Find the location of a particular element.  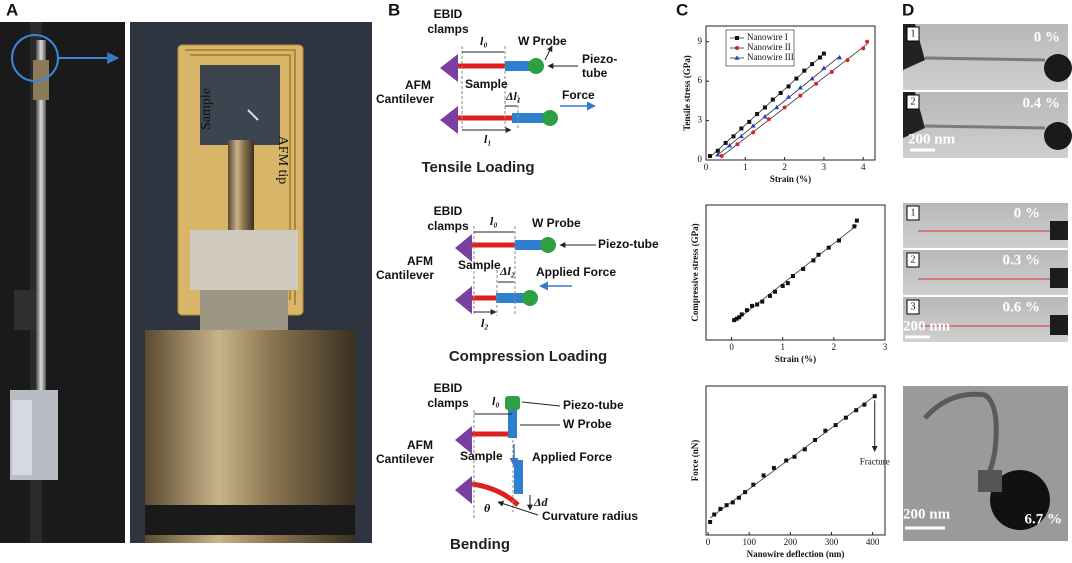

frame-index: 2 is located at coordinates (913, 259).